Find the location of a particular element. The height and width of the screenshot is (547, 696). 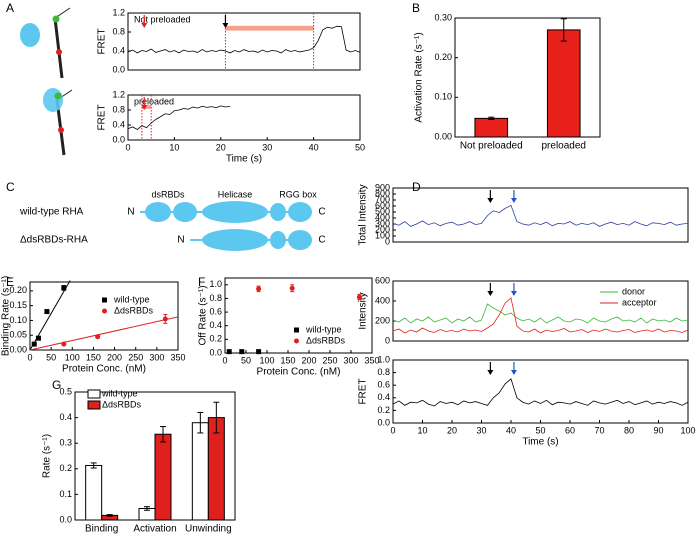

x-tick-label: 150 is located at coordinates (287, 360).